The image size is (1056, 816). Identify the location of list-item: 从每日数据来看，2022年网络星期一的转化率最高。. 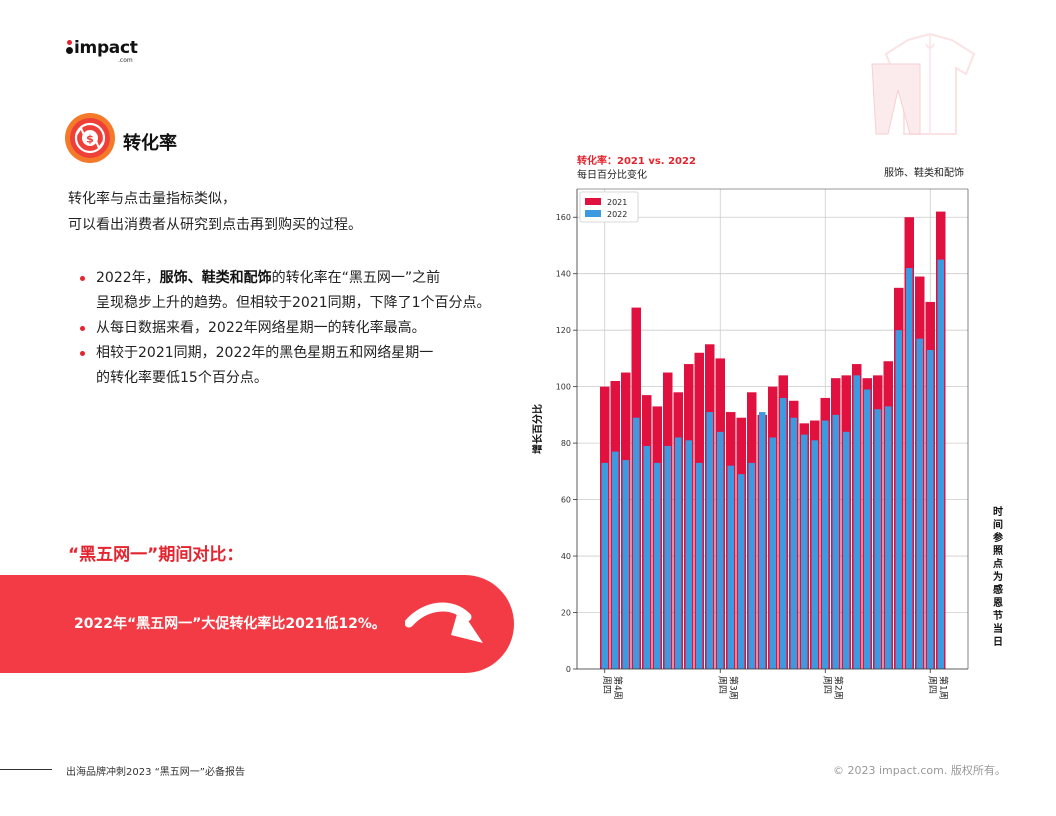
(298, 328).